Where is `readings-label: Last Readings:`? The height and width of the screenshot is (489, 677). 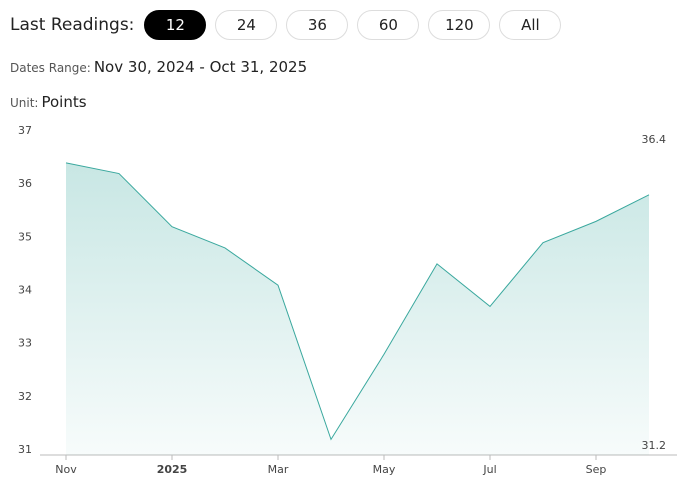 readings-label: Last Readings: is located at coordinates (72, 25).